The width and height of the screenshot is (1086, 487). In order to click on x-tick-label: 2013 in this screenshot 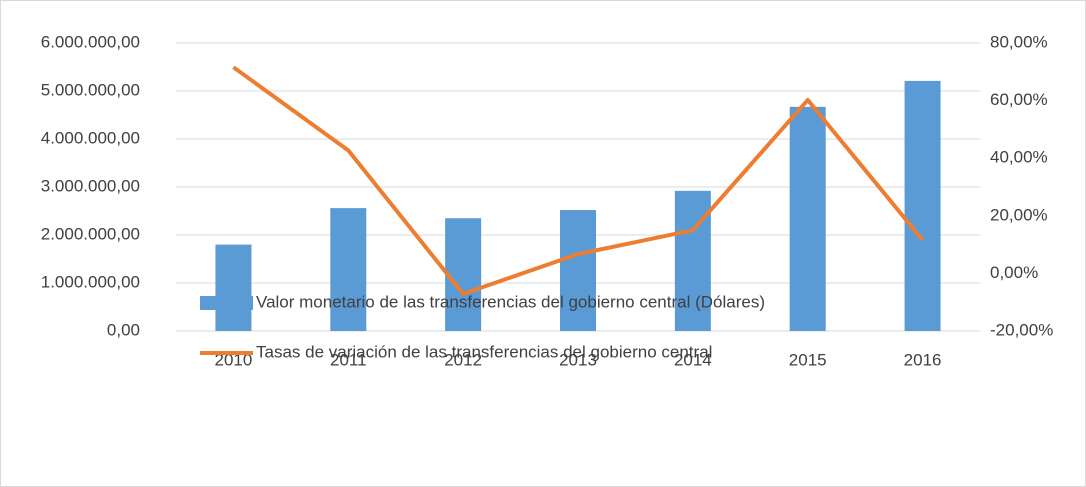, I will do `click(578, 359)`.